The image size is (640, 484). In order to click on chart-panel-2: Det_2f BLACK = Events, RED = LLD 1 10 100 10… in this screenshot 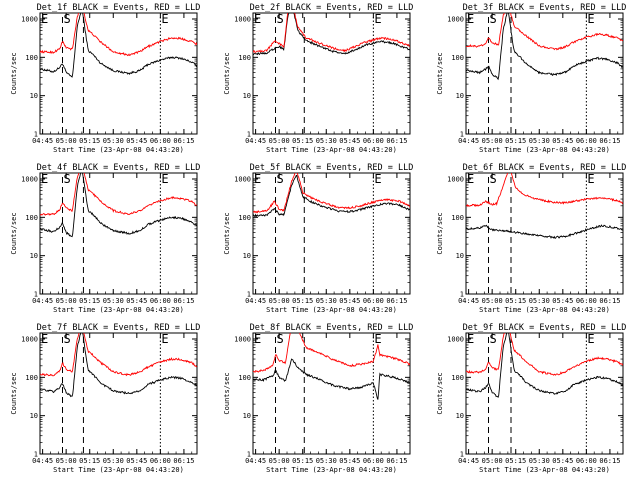, I will do `click(318, 78)`.